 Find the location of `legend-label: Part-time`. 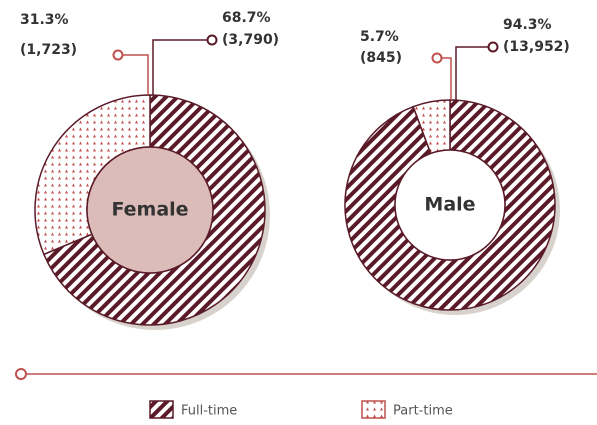

legend-label: Part-time is located at coordinates (423, 411).